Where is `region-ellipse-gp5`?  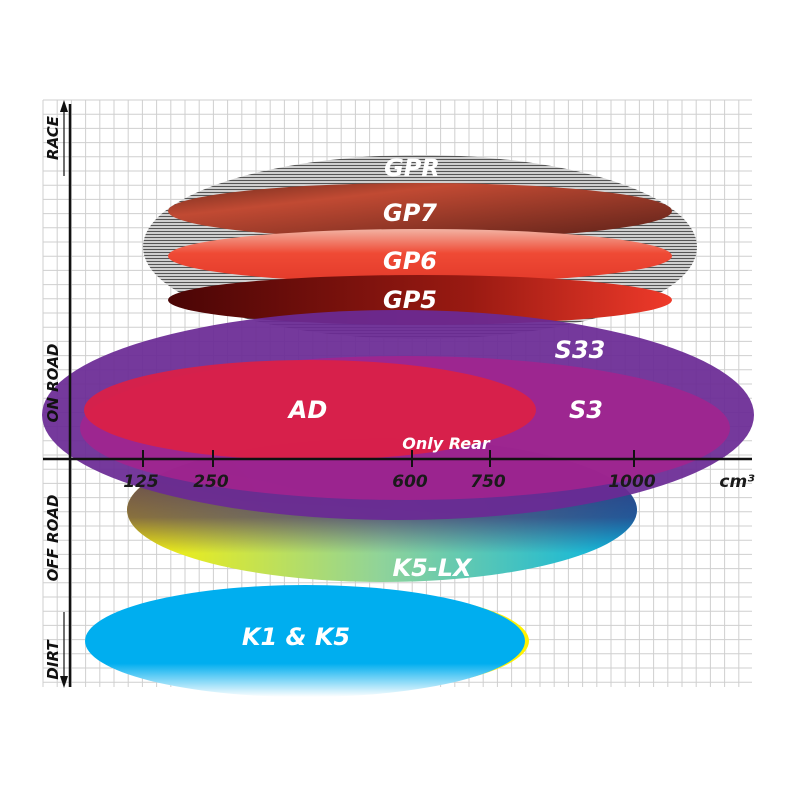
region-ellipse-gp5 is located at coordinates (420, 300).